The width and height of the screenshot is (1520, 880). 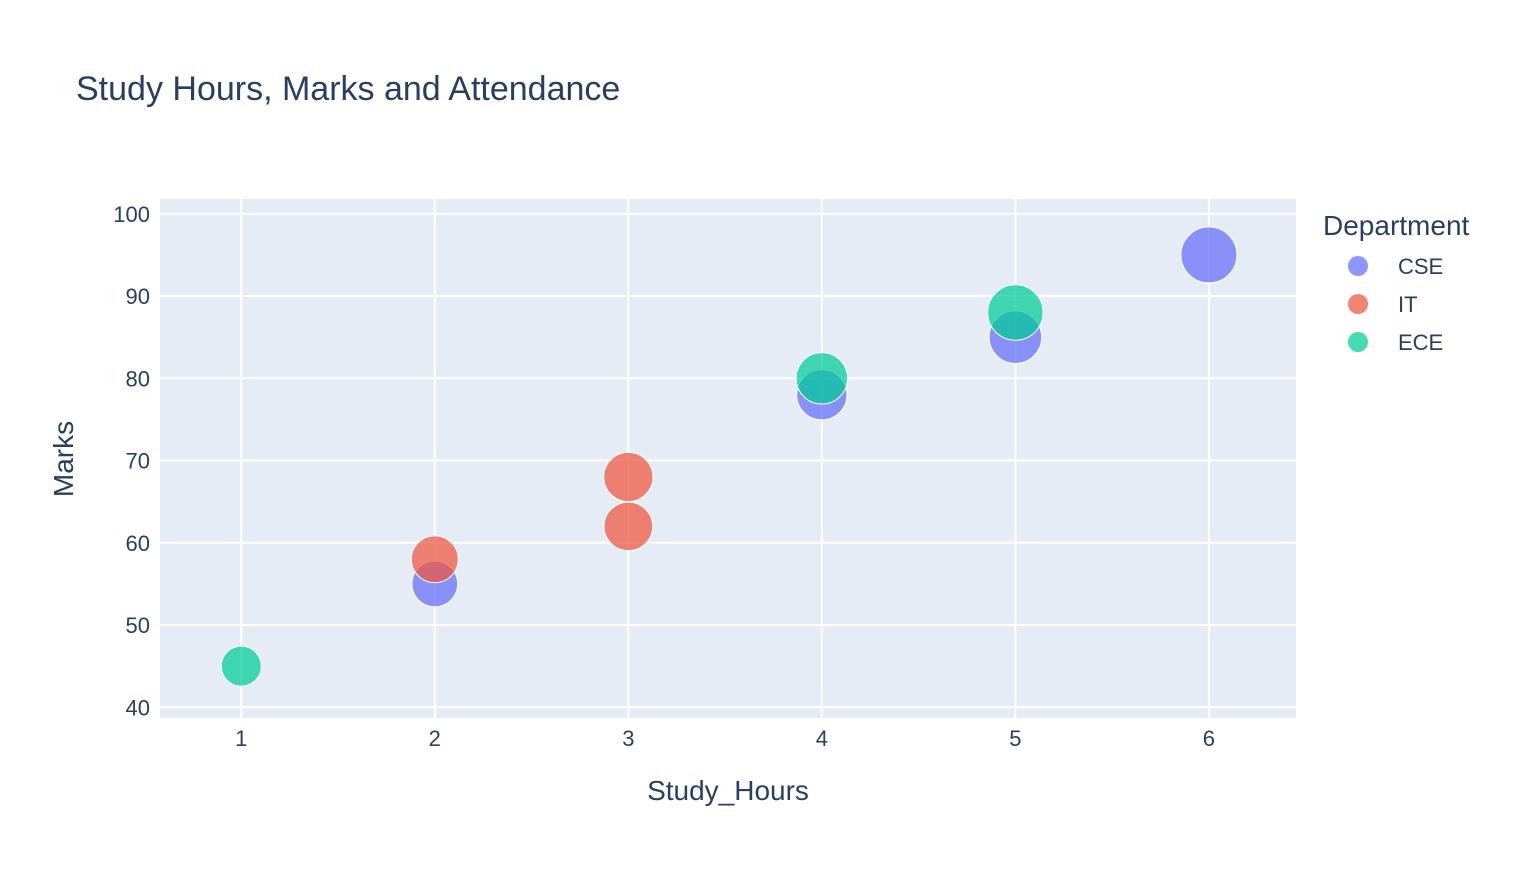 I want to click on x-tick-label: 5, so click(x=1015, y=738).